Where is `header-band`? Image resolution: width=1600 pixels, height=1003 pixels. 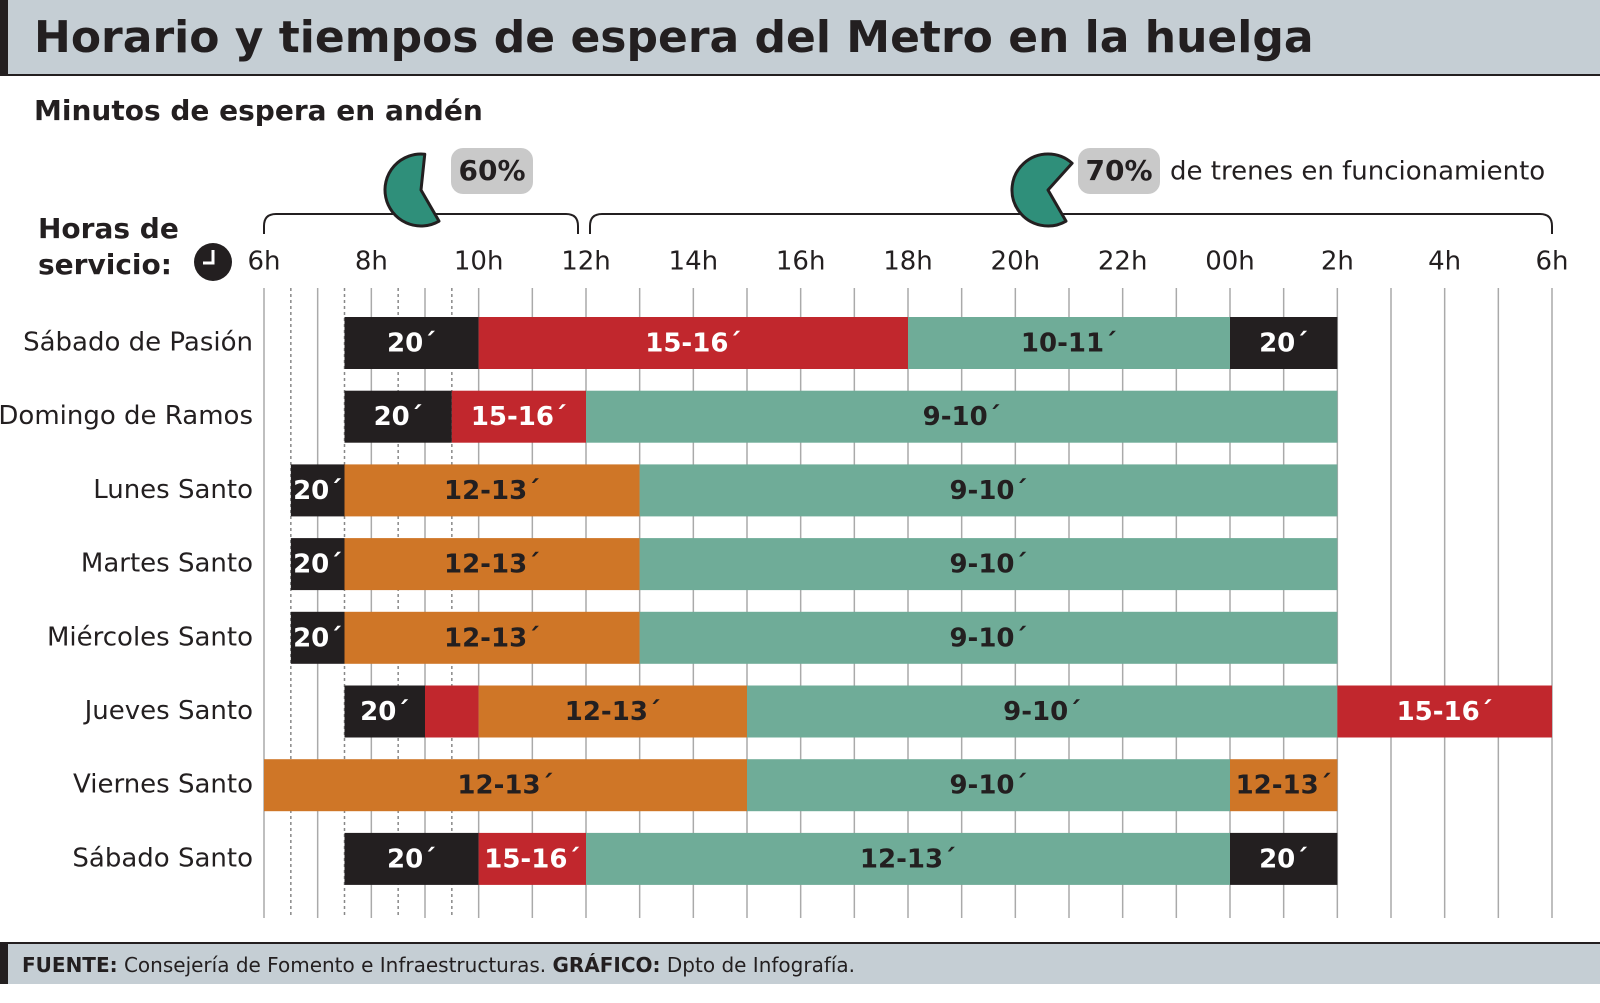
header-band is located at coordinates (800, 38).